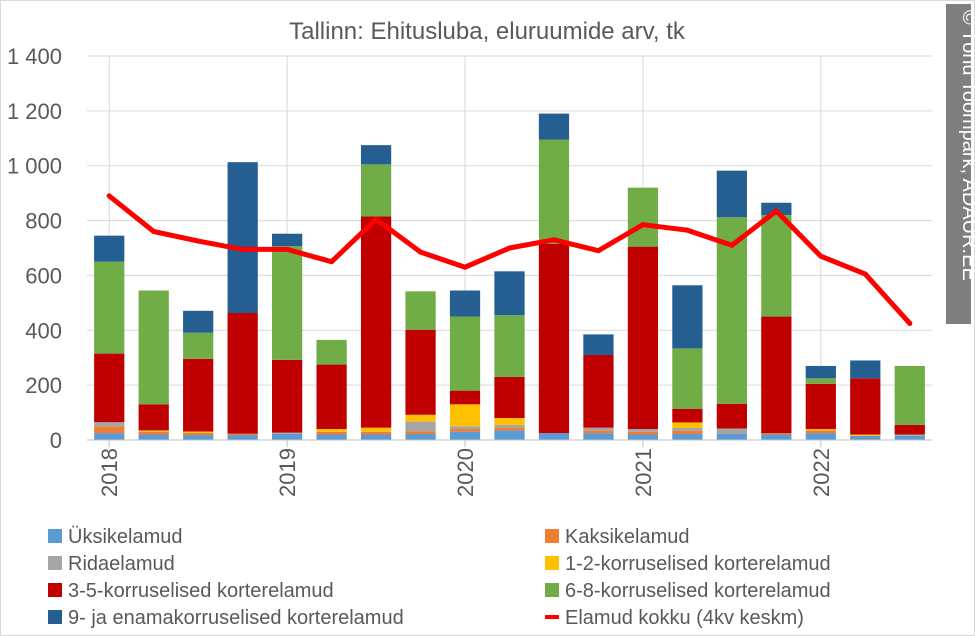 This screenshot has height=636, width=975. What do you see at coordinates (56, 440) in the screenshot?
I see `y-tick-label: 0` at bounding box center [56, 440].